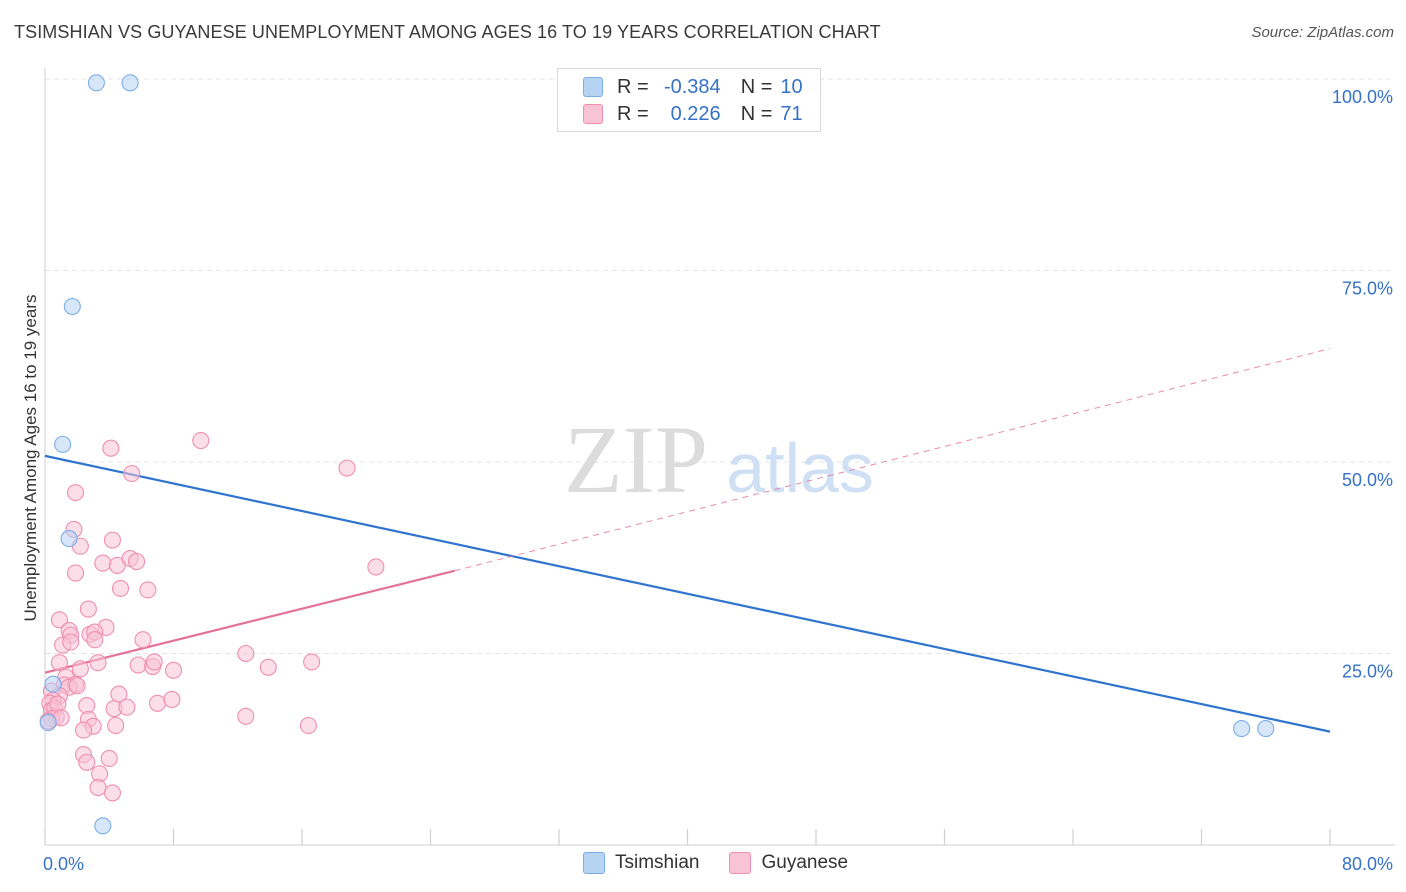 This screenshot has width=1406, height=892. I want to click on watermark-atlas: atlas, so click(800, 468).